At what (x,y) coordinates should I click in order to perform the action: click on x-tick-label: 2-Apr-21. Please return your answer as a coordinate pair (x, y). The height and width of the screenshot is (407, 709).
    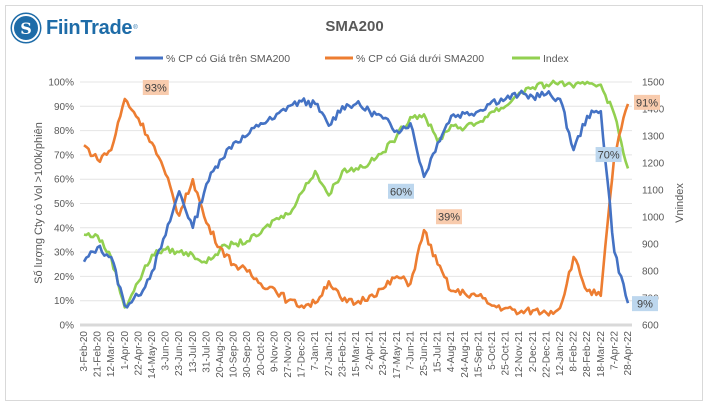
    Looking at the image, I should click on (370, 350).